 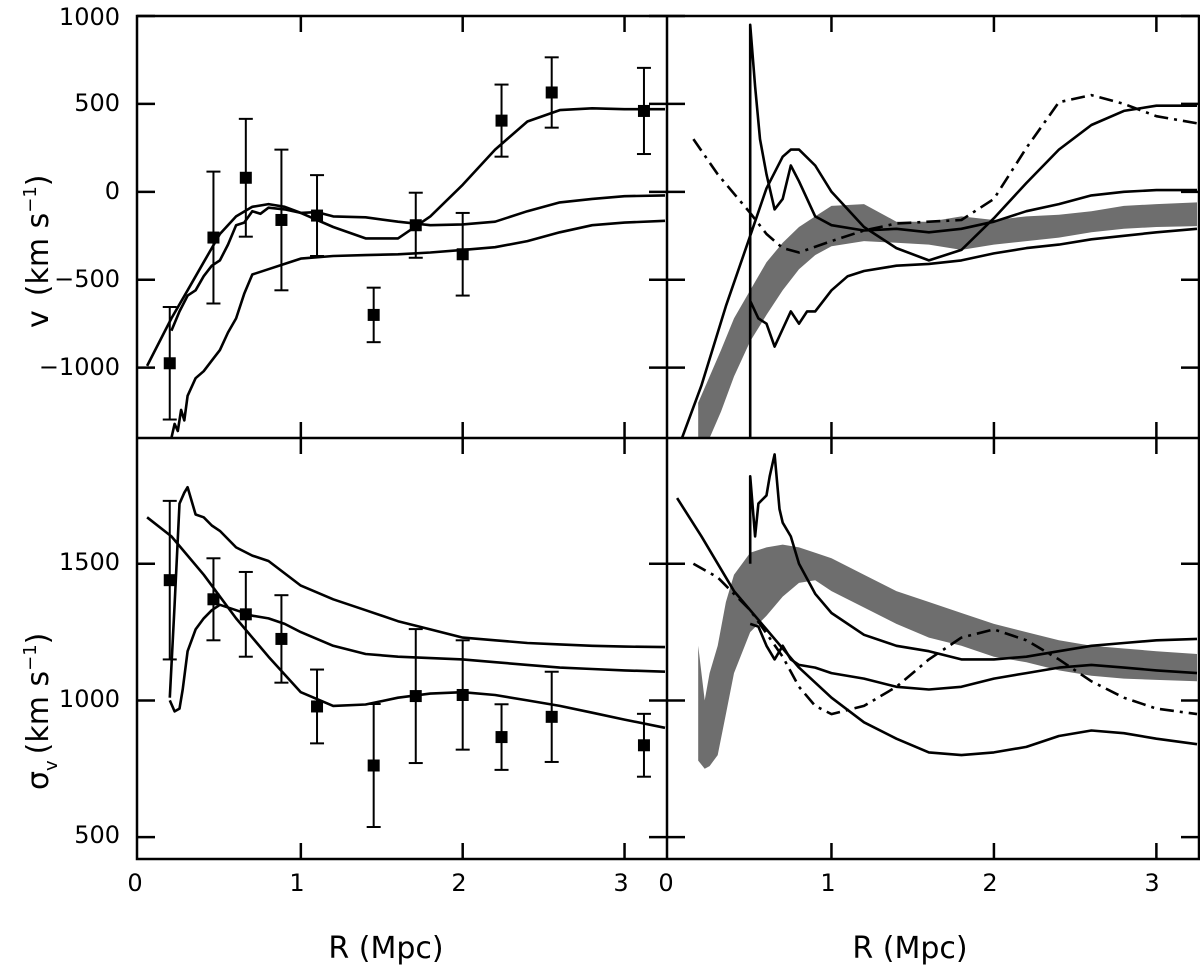 I want to click on y-tick-labels-top: 1000 500 0 −500 −1000, so click(x=79, y=192).